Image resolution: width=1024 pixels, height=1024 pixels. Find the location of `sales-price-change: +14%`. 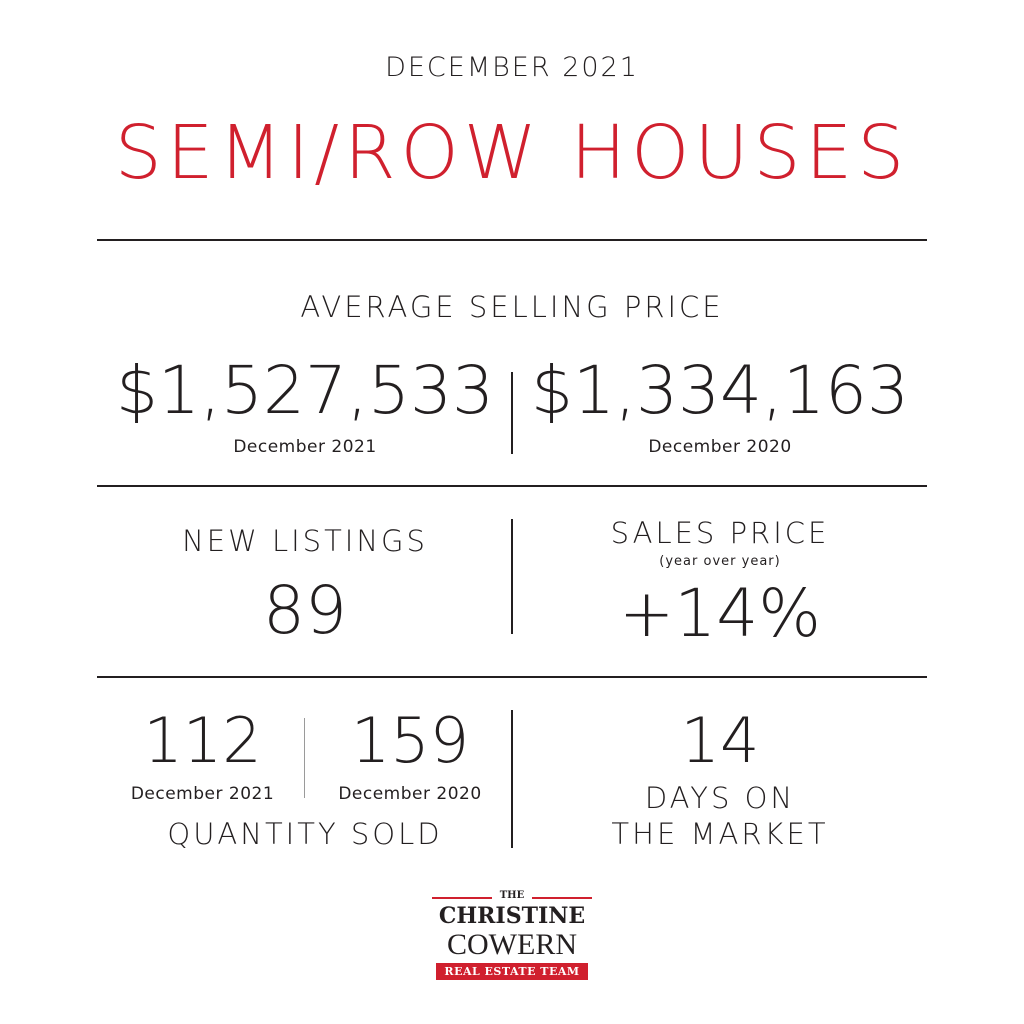

sales-price-change: +14% is located at coordinates (720, 613).